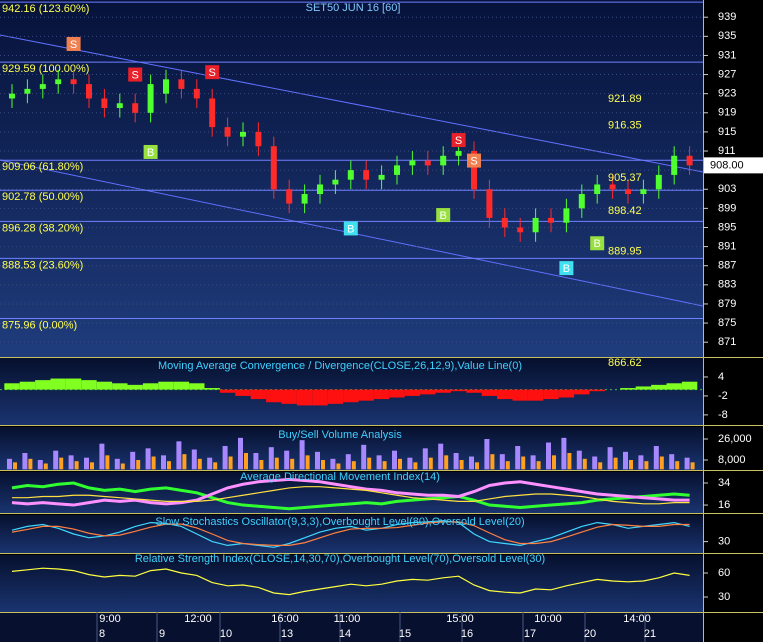  I want to click on y-tick-label: 30, so click(724, 597).